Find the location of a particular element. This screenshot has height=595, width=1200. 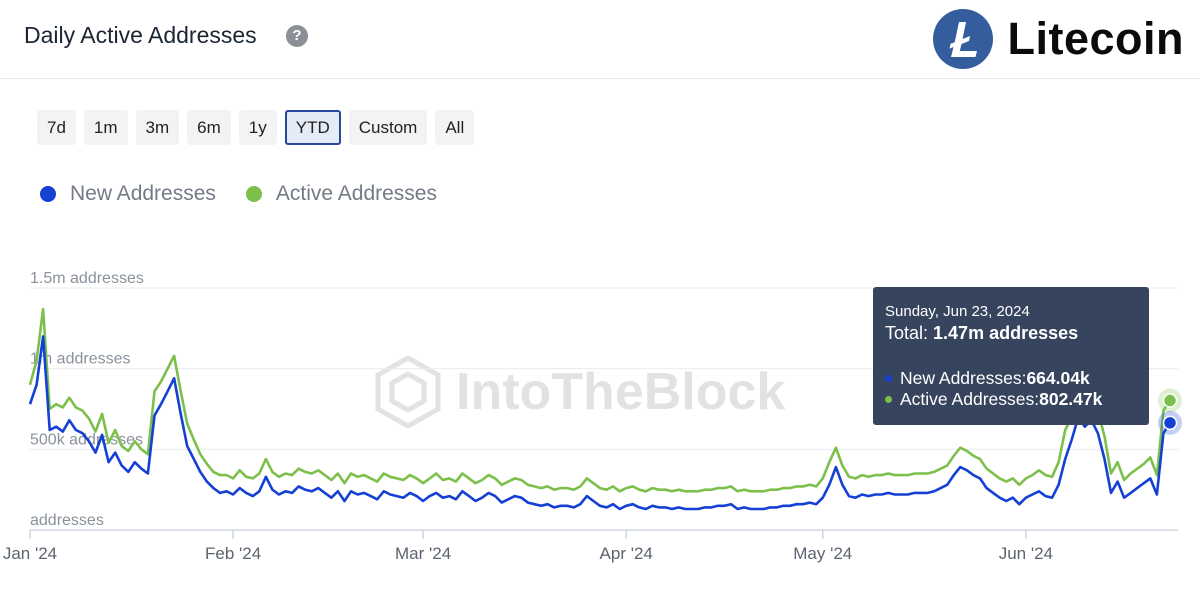

tooltip-dot-new is located at coordinates (888, 378).